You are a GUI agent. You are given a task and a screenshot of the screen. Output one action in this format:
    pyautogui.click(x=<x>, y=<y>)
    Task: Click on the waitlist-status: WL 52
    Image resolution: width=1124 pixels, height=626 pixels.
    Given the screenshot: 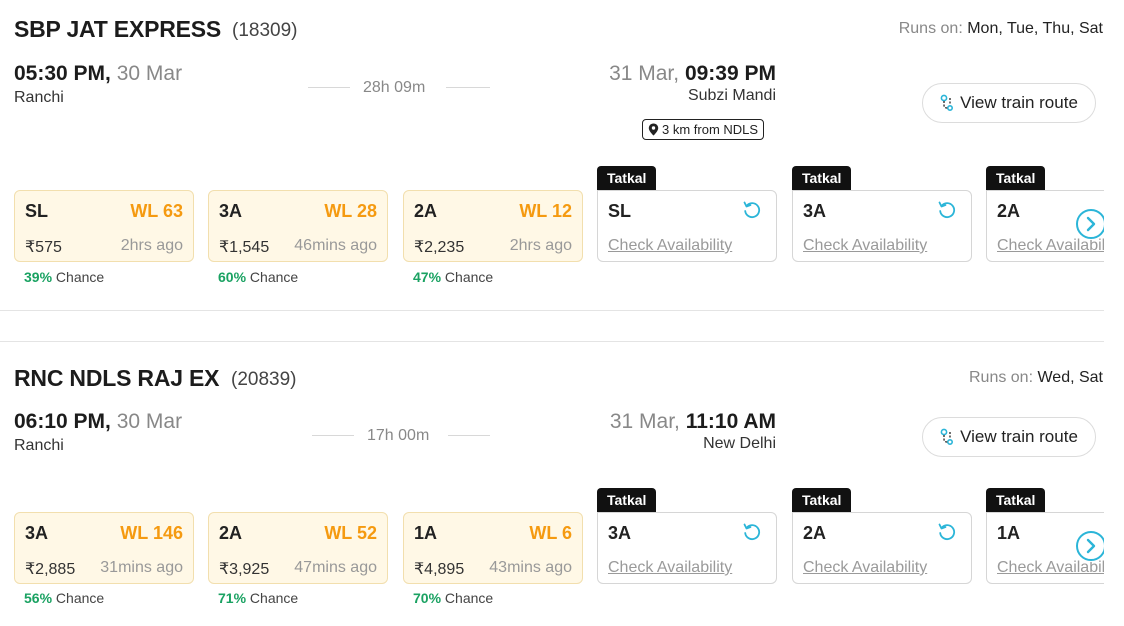 What is the action you would take?
    pyautogui.click(x=350, y=533)
    